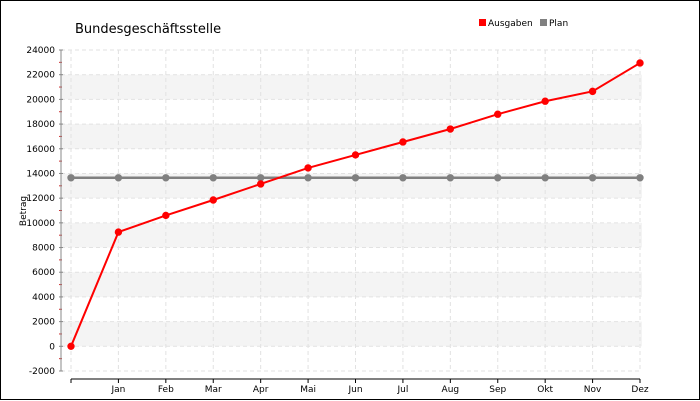 This screenshot has width=700, height=401. What do you see at coordinates (482, 22) in the screenshot?
I see `legend-swatch-ausgaben` at bounding box center [482, 22].